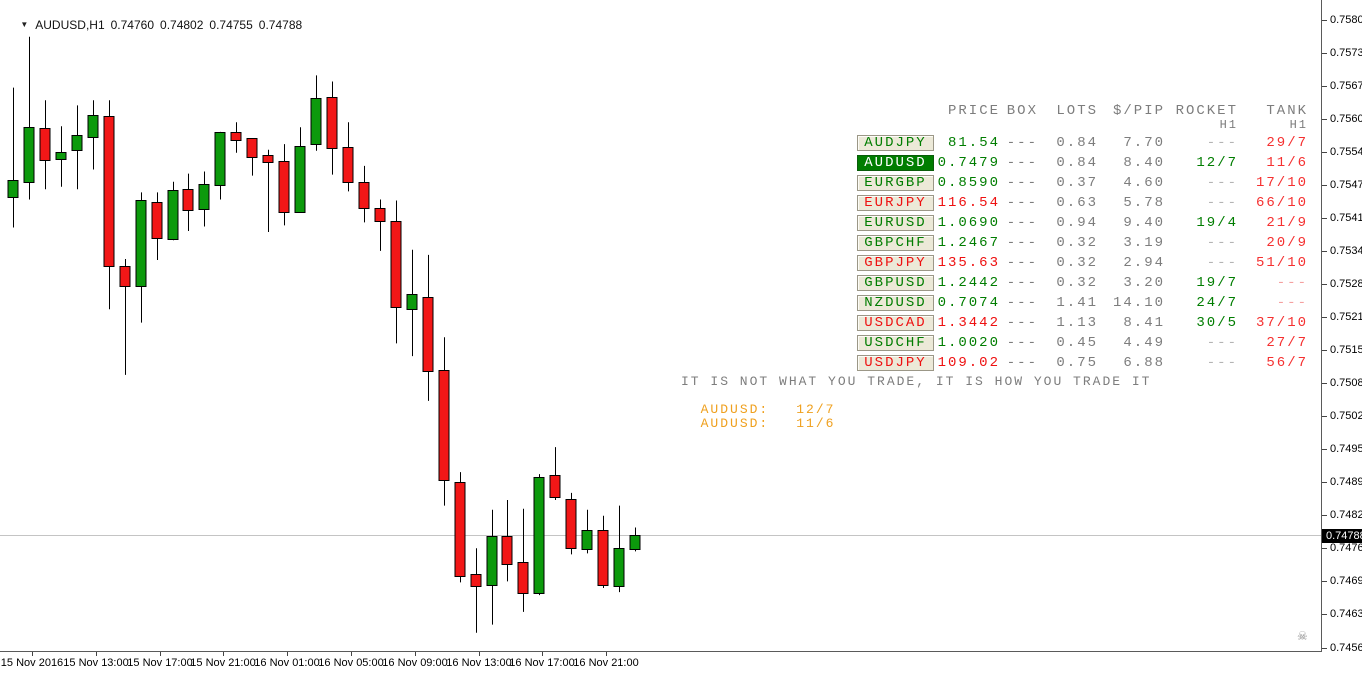  I want to click on pair-chip-EURUSD: EURUSD, so click(895, 223).